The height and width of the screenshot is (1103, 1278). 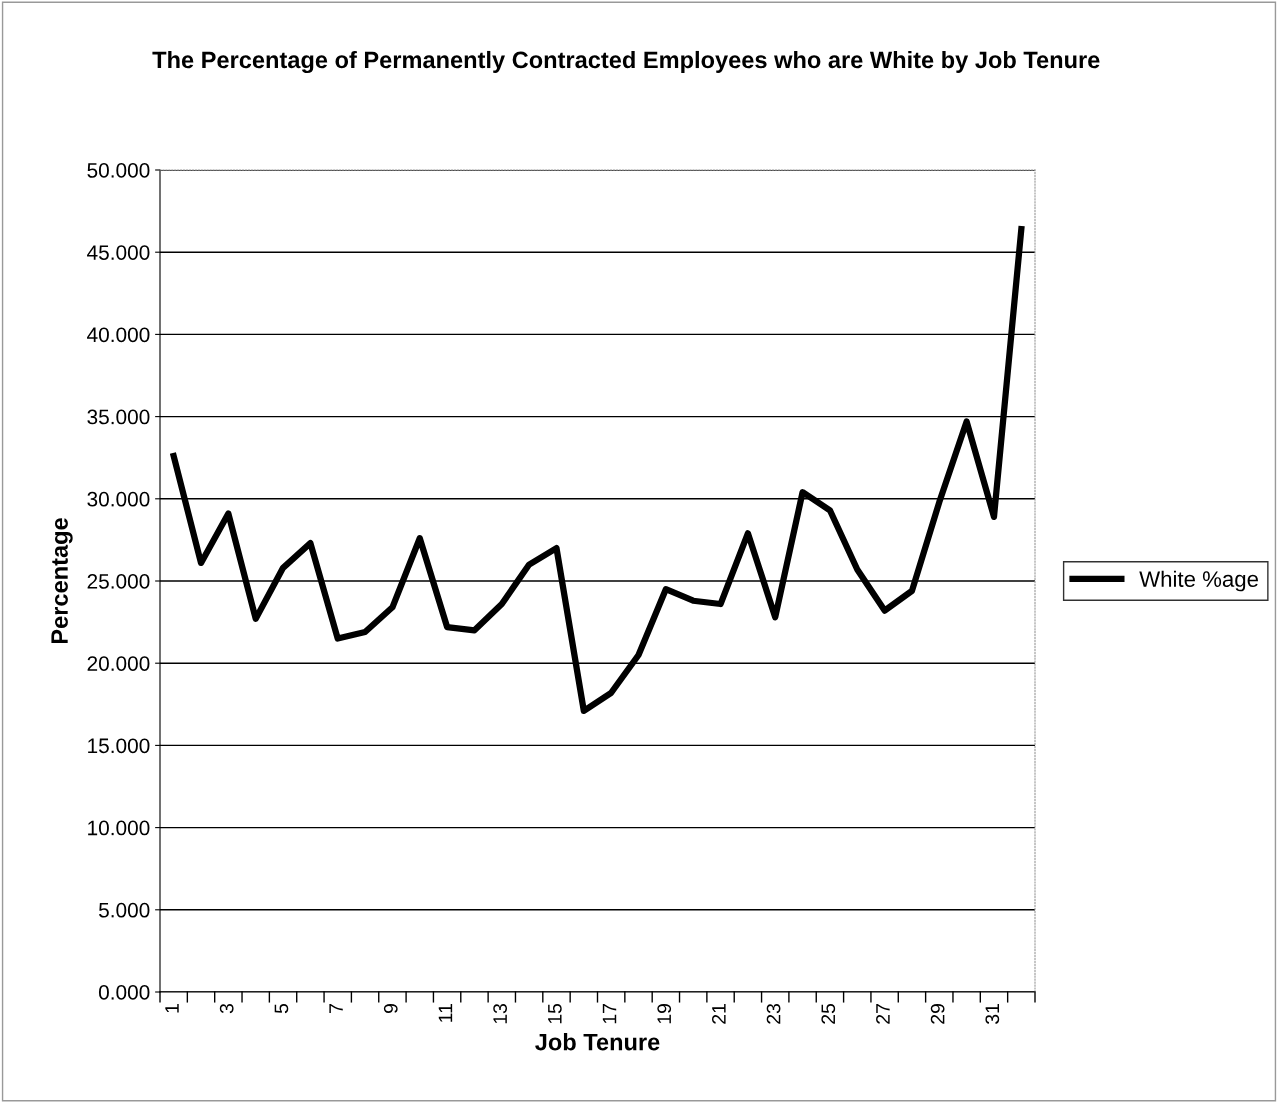 I want to click on x-tick-label: 31, so click(x=992, y=1014).